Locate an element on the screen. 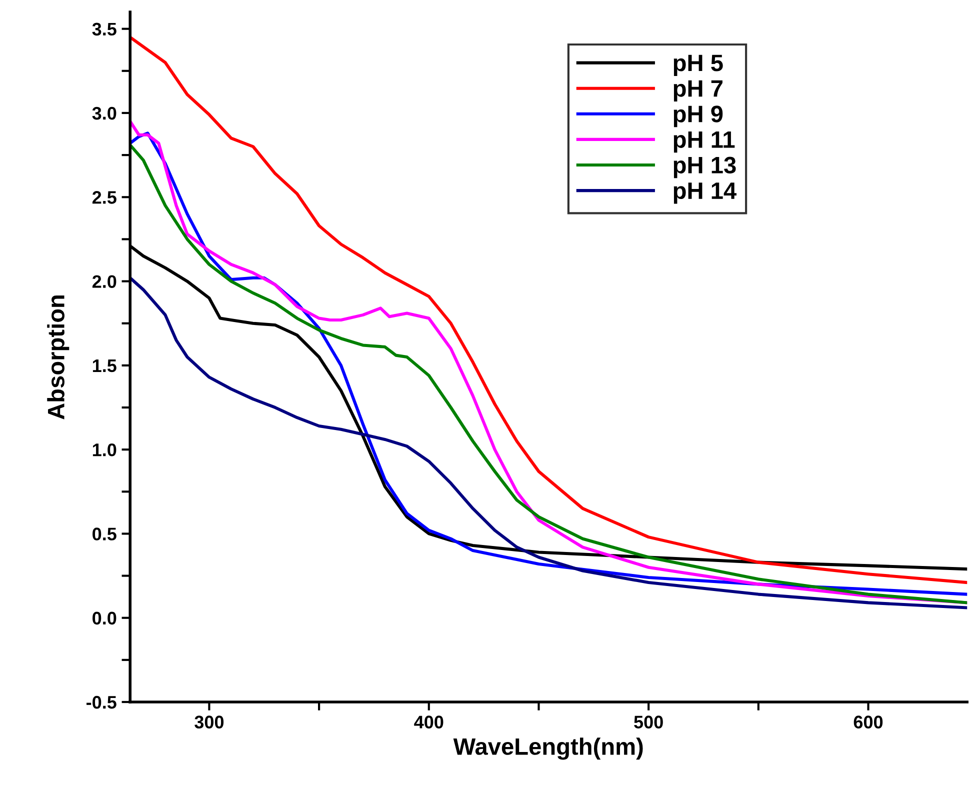 Image resolution: width=971 pixels, height=800 pixels. legend-label: pH 7 is located at coordinates (698, 91).